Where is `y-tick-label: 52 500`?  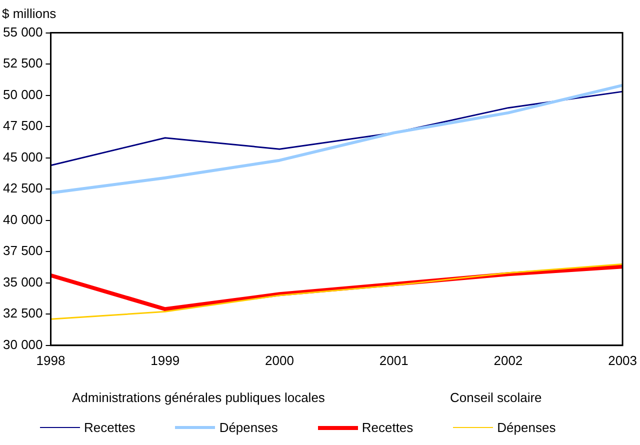 y-tick-label: 52 500 is located at coordinates (22, 63).